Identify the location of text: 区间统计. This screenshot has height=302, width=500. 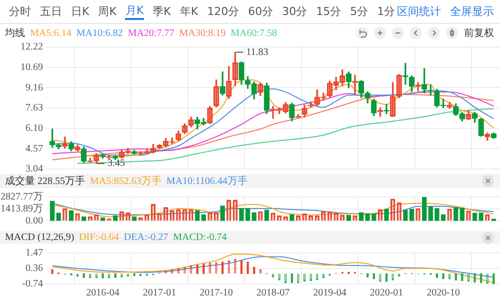
(419, 11).